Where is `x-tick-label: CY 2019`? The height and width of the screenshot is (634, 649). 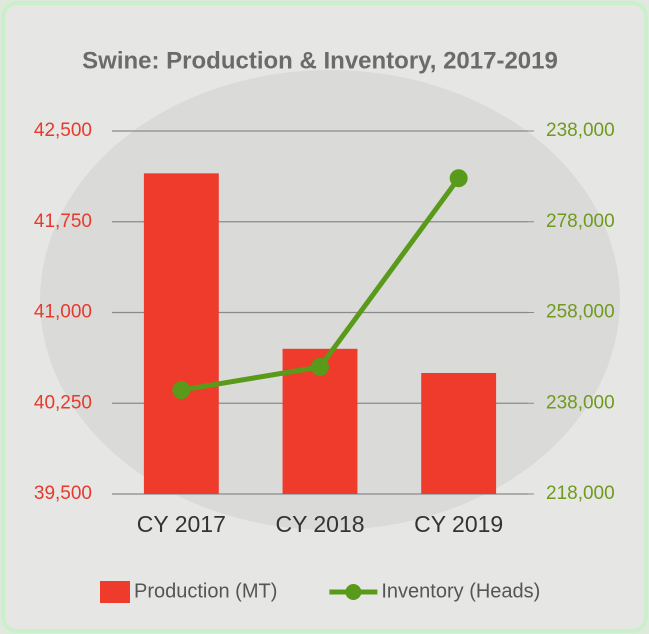 x-tick-label: CY 2019 is located at coordinates (458, 524).